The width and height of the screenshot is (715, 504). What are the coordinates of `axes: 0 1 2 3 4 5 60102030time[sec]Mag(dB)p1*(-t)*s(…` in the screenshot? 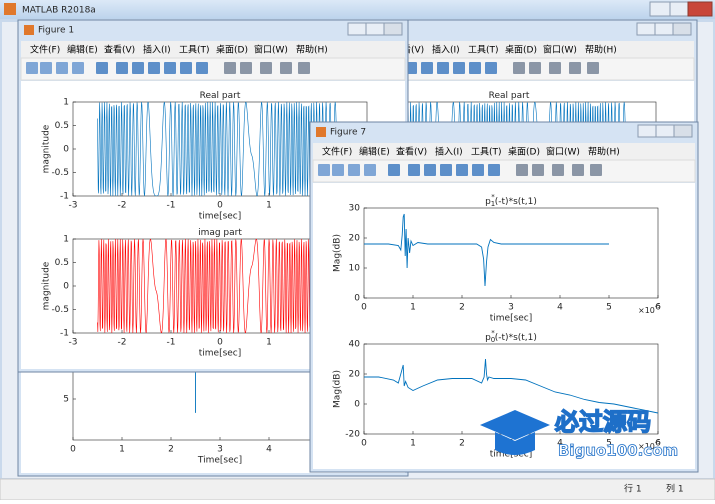 It's located at (497, 258).